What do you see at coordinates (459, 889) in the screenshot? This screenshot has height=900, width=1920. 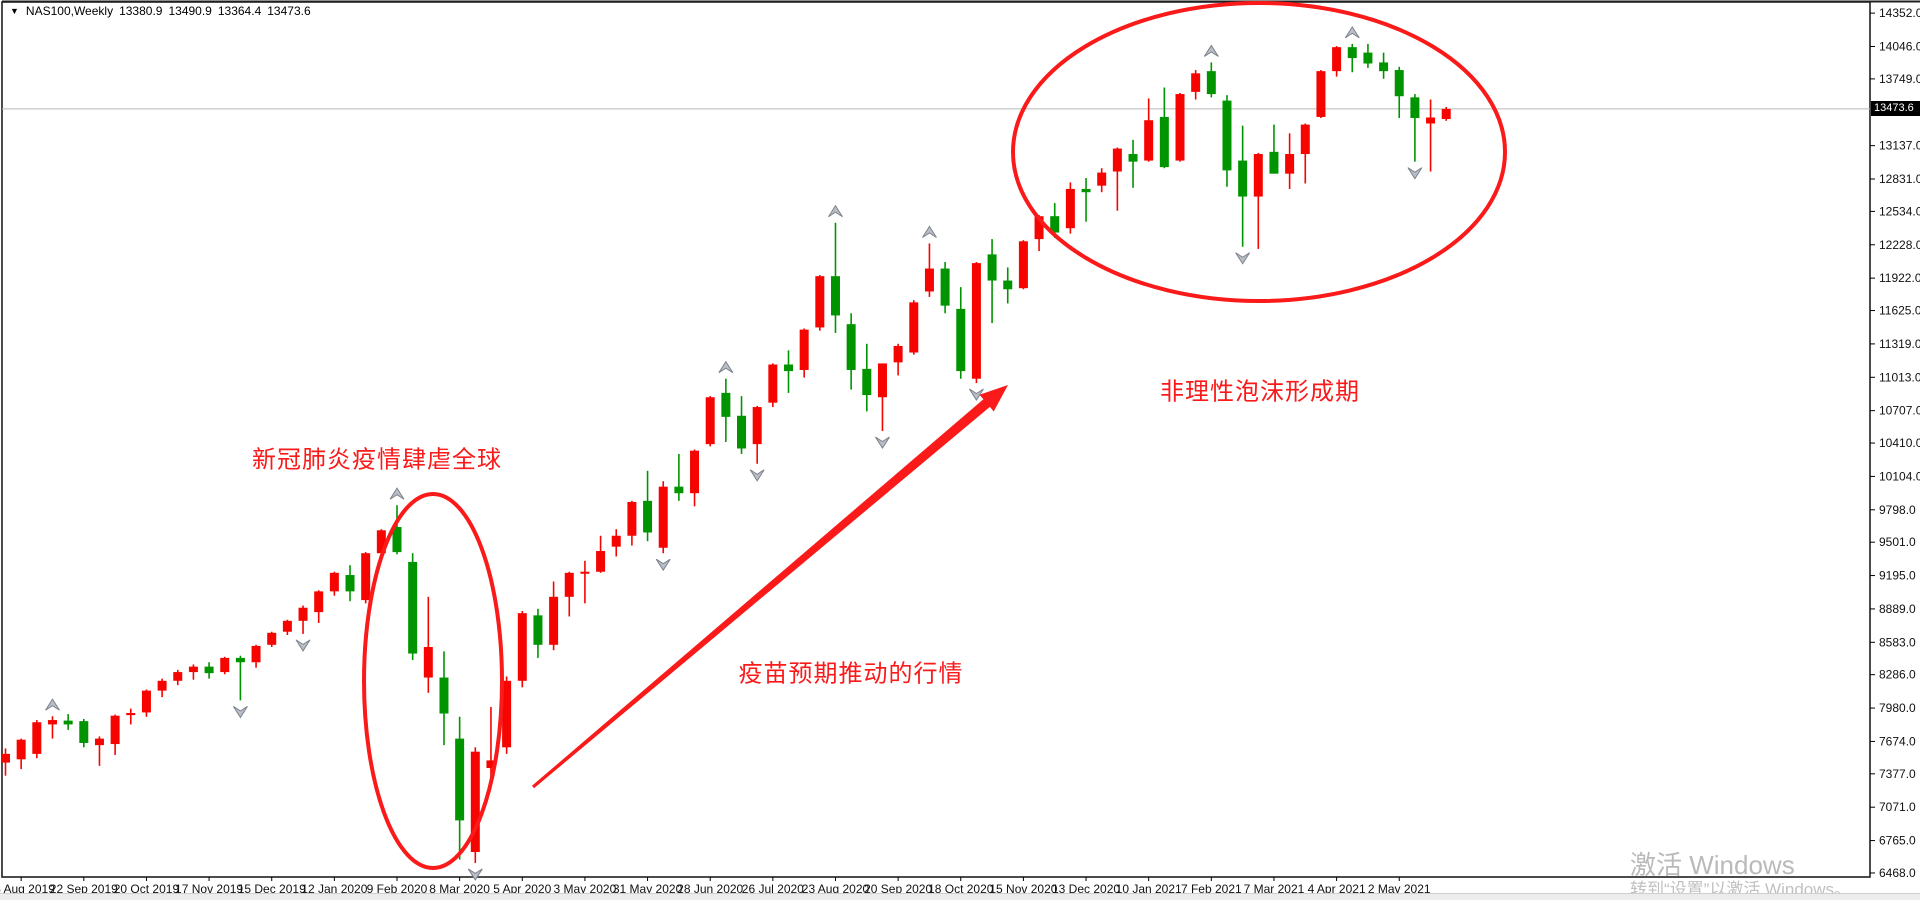 I see `date-tick-label: 8 Mar 2020` at bounding box center [459, 889].